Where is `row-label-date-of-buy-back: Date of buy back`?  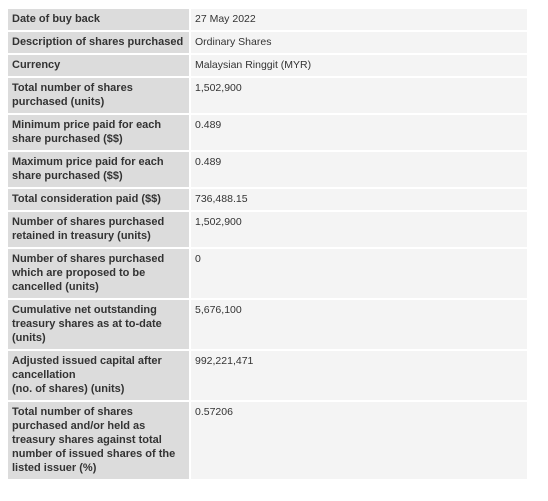 row-label-date-of-buy-back: Date of buy back is located at coordinates (98, 19).